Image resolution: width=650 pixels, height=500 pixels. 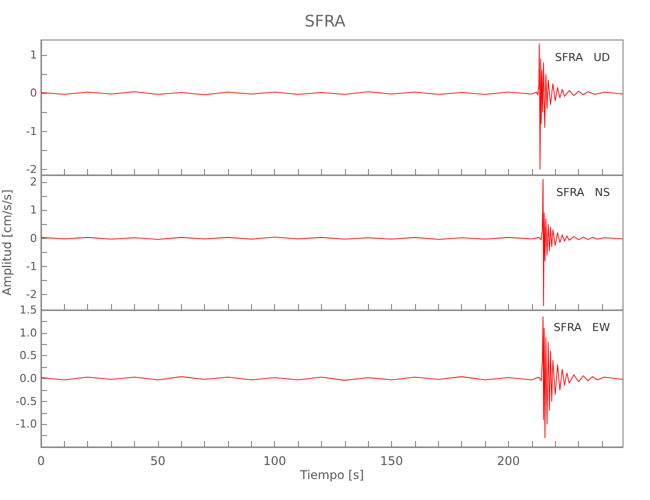 I want to click on y-tick-label: 1.0, so click(x=28, y=333).